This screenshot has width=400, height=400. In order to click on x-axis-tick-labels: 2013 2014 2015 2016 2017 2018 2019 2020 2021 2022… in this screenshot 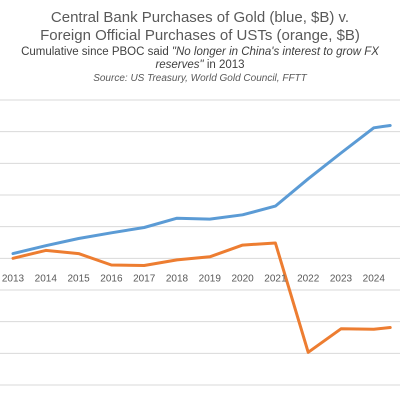, I will do `click(193, 278)`.